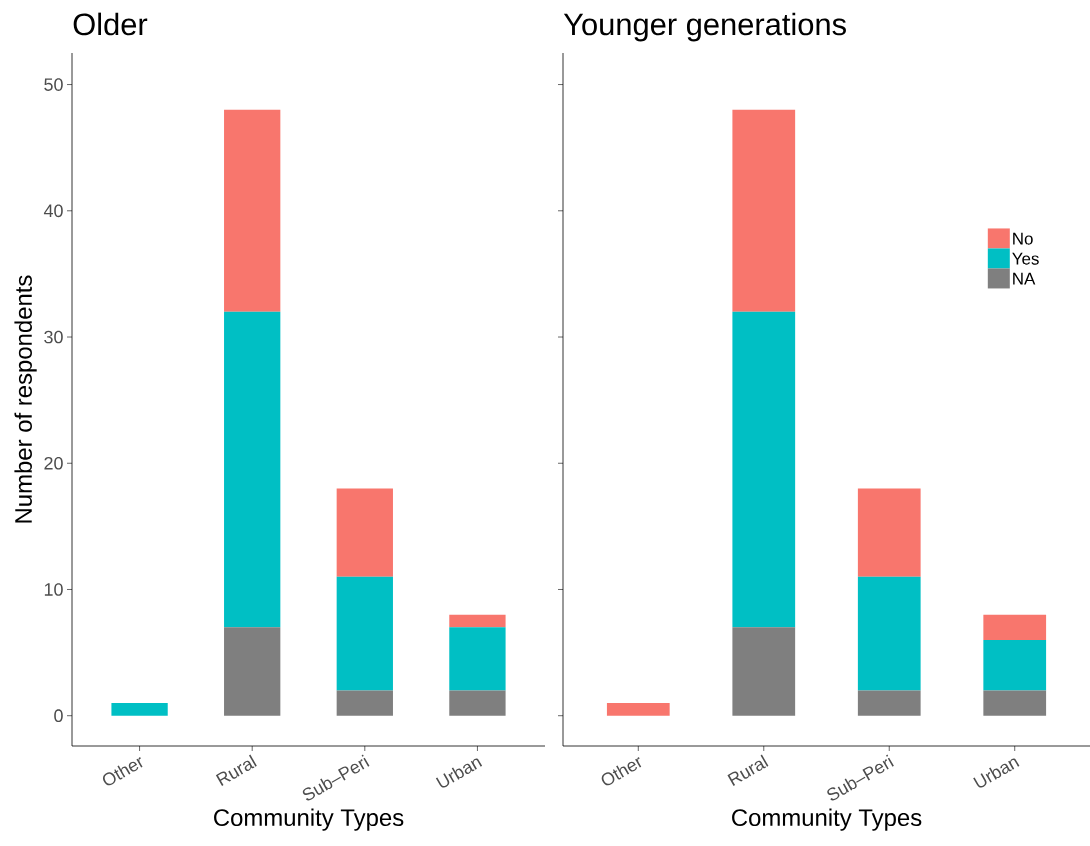 The width and height of the screenshot is (1090, 846). I want to click on y-tick-label: 0, so click(58, 716).